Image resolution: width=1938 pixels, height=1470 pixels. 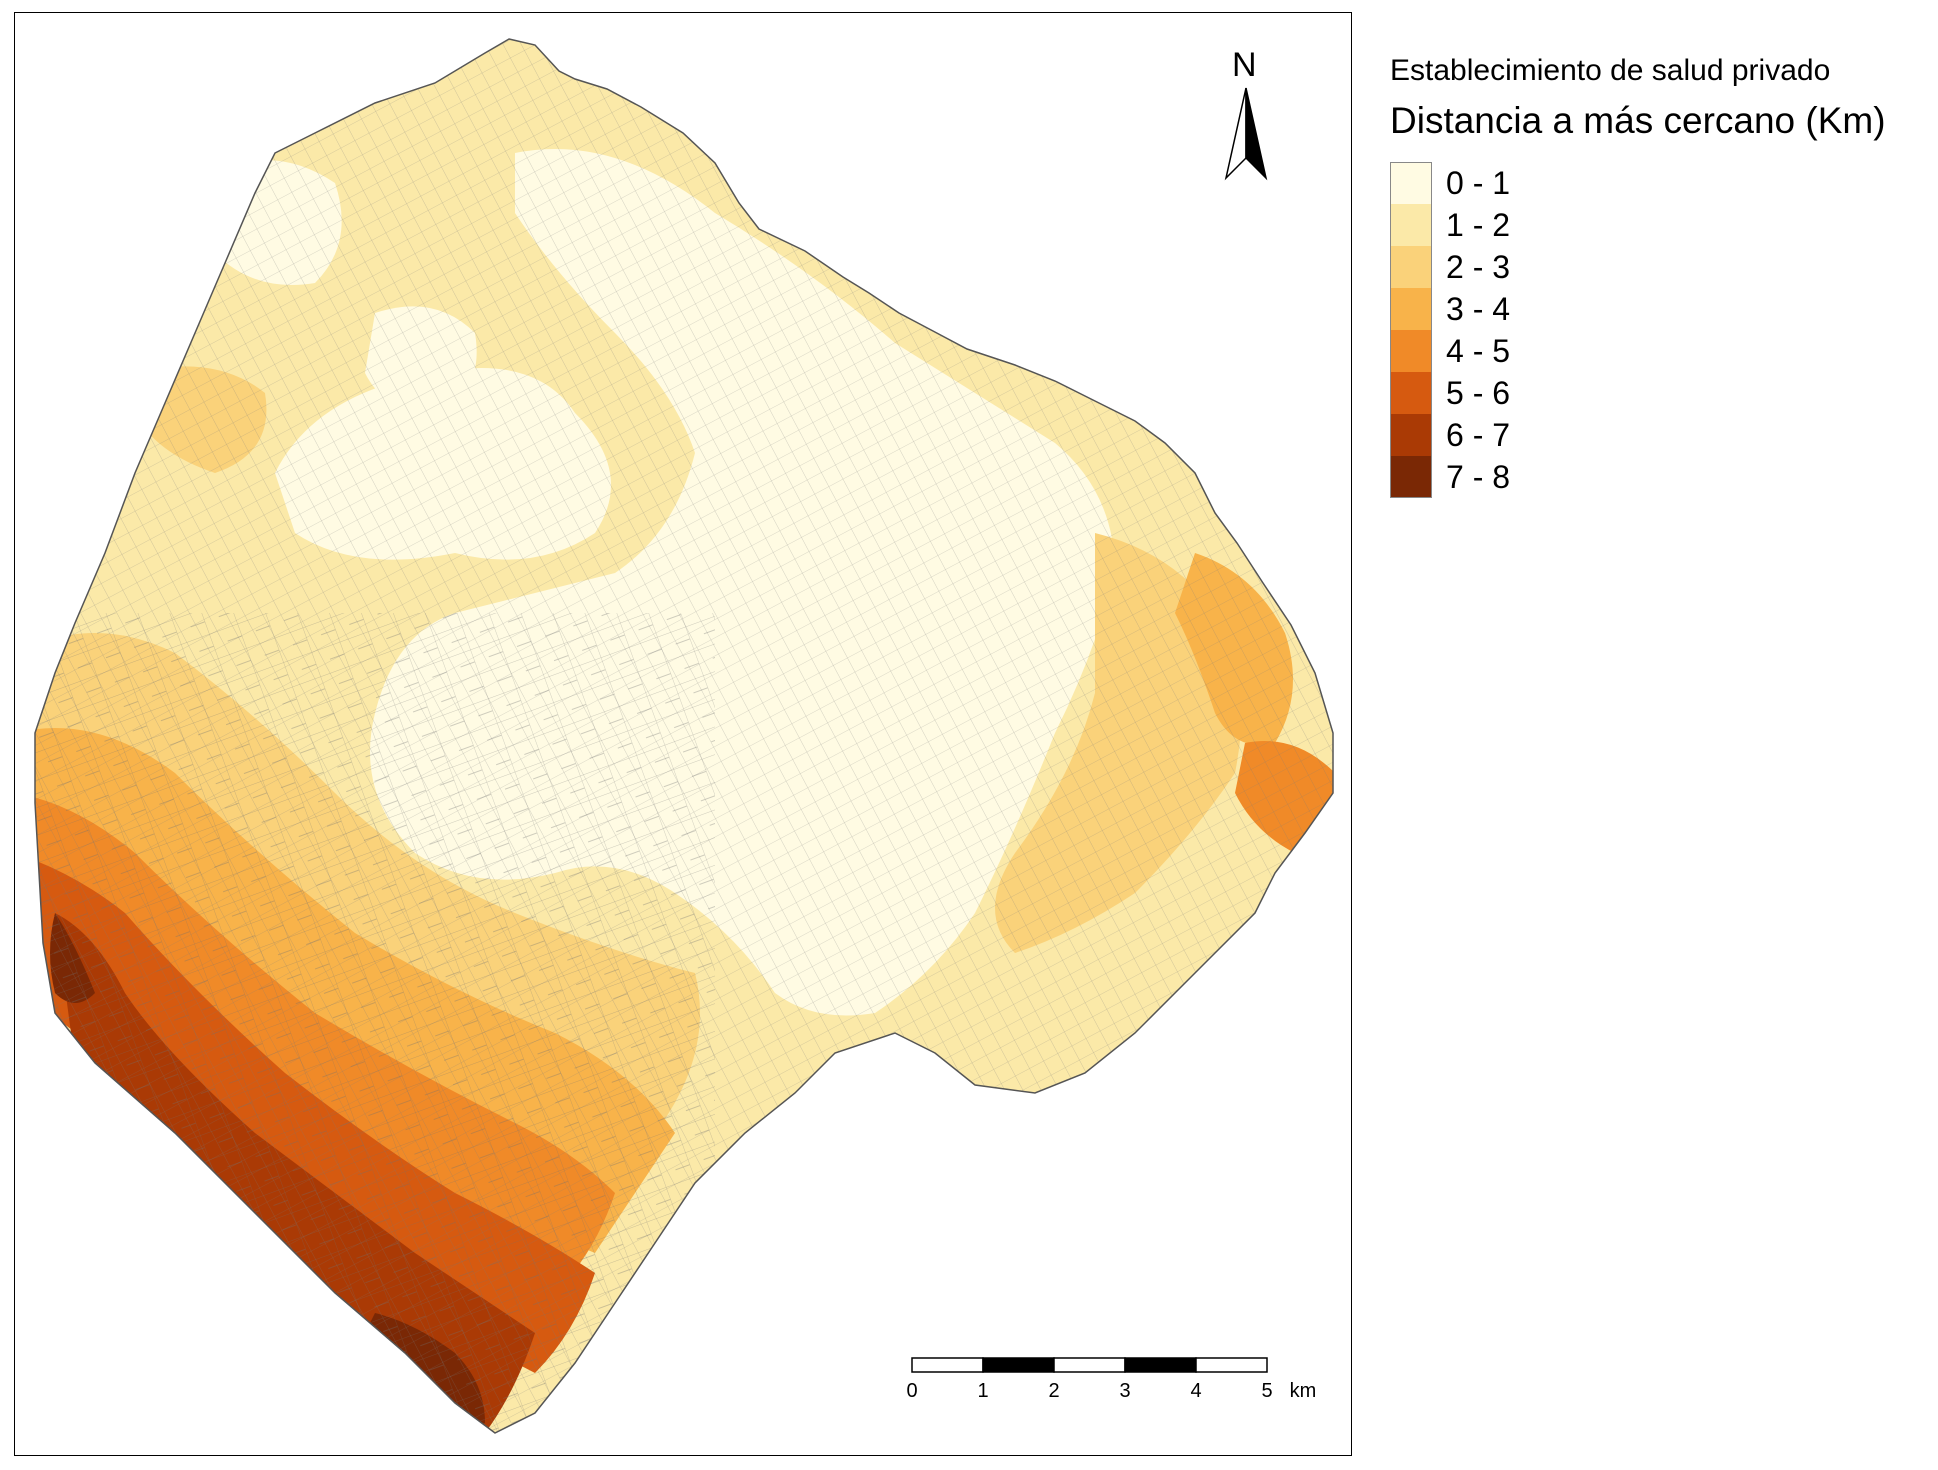 What do you see at coordinates (1660, 477) in the screenshot?
I see `legend-item: 7 - 8` at bounding box center [1660, 477].